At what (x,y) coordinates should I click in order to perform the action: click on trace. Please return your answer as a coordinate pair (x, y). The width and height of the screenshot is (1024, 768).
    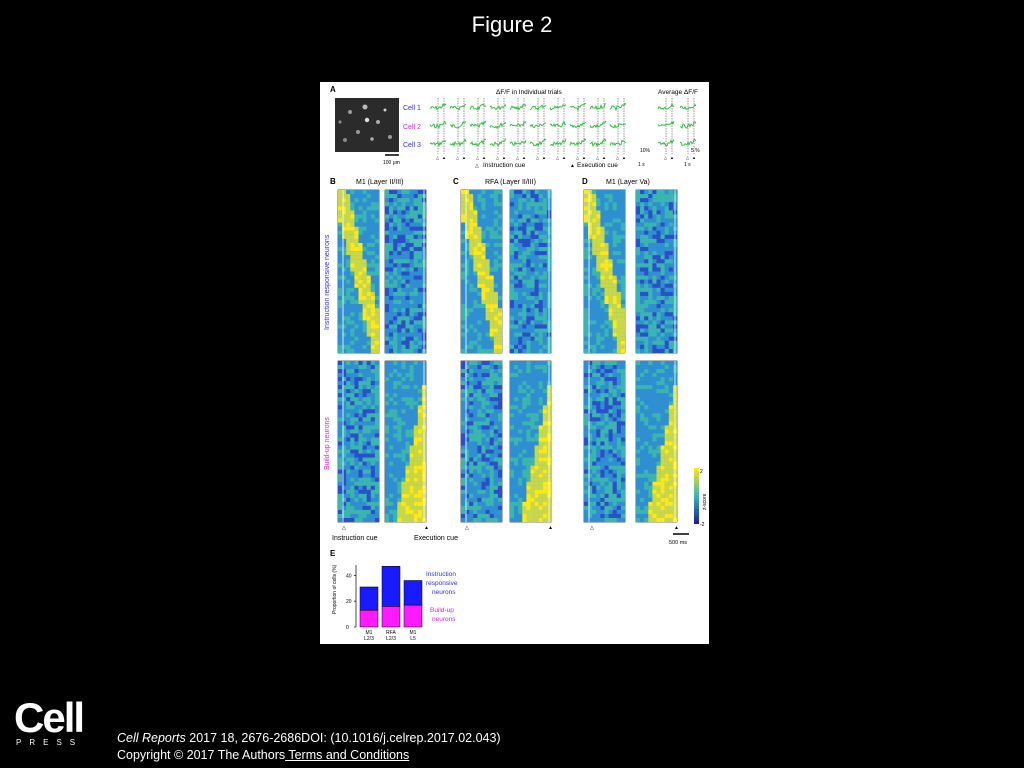
    Looking at the image, I should click on (518, 107).